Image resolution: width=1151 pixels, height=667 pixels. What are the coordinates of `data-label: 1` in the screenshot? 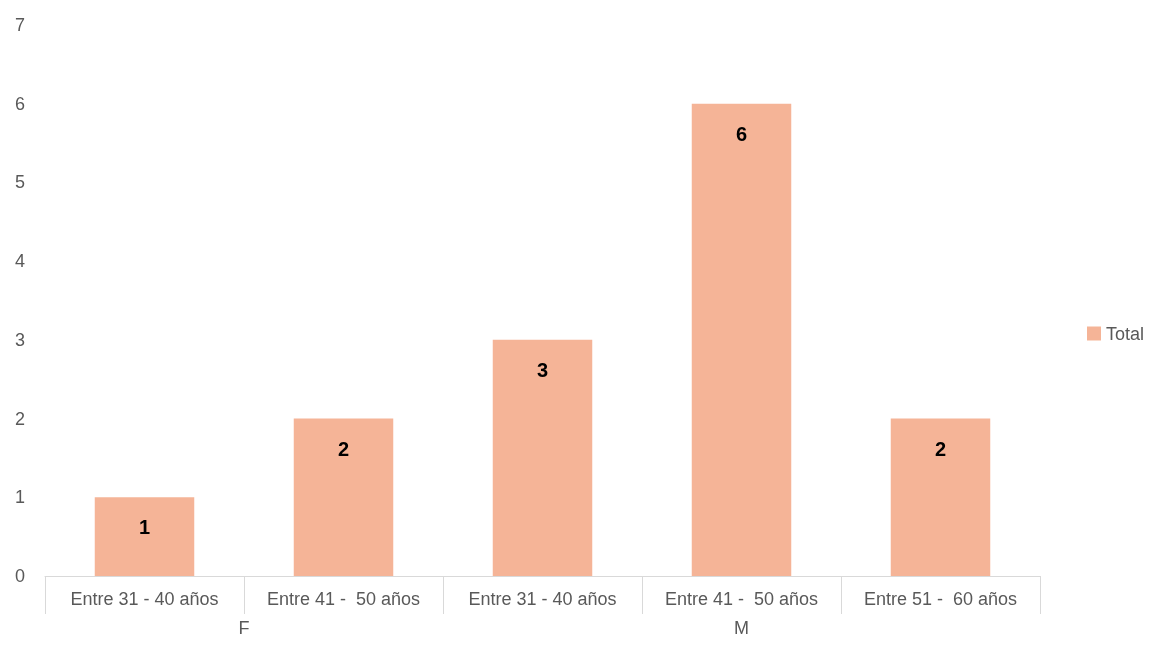 It's located at (144, 527).